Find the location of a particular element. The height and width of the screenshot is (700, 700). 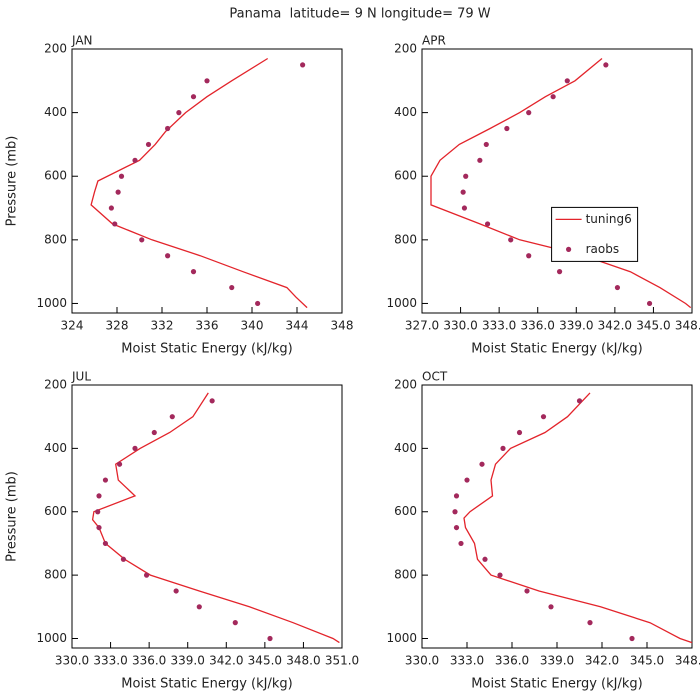

panel-label: OCT is located at coordinates (435, 377).